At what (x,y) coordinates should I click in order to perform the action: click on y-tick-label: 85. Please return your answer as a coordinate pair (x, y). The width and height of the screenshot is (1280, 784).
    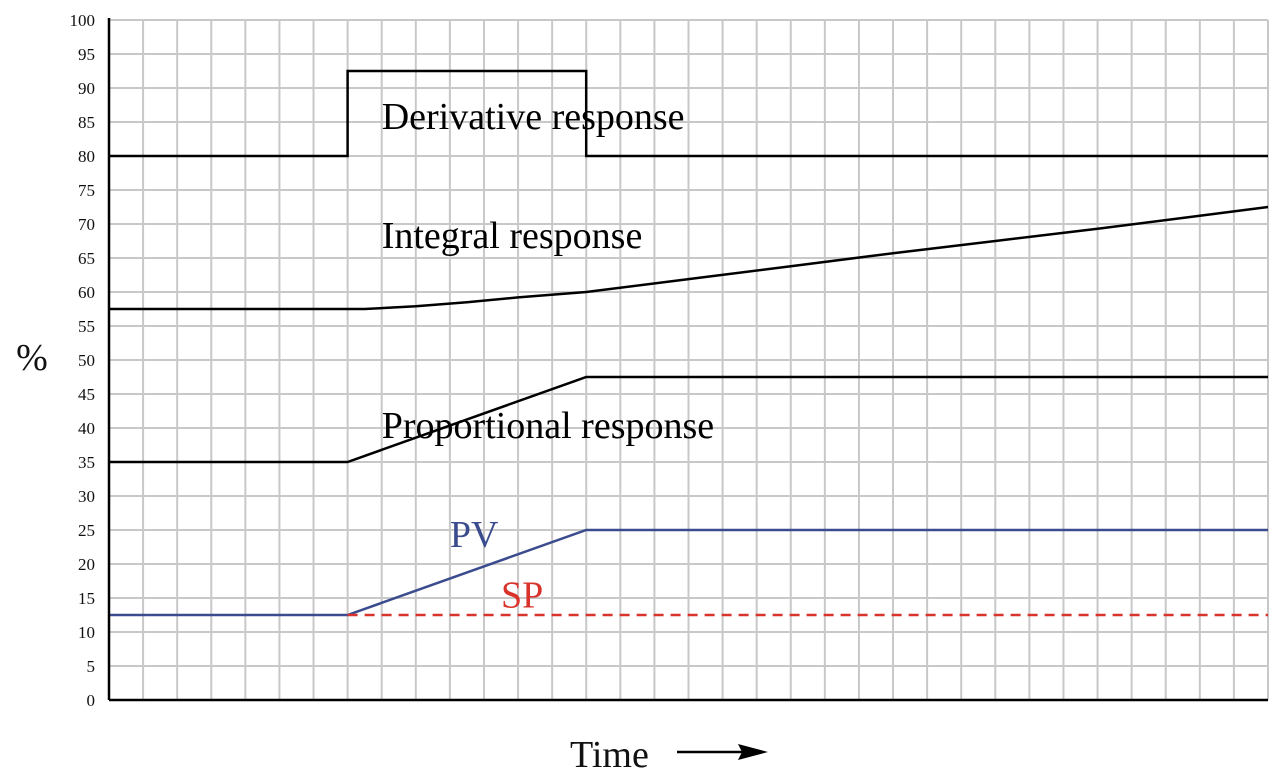
    Looking at the image, I should click on (86, 122).